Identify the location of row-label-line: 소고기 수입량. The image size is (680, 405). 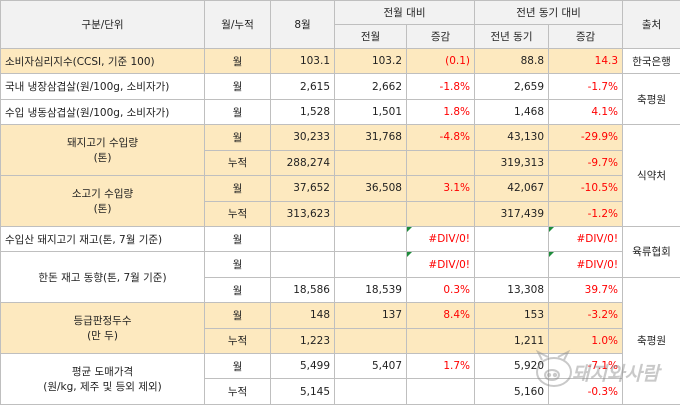
(102, 194).